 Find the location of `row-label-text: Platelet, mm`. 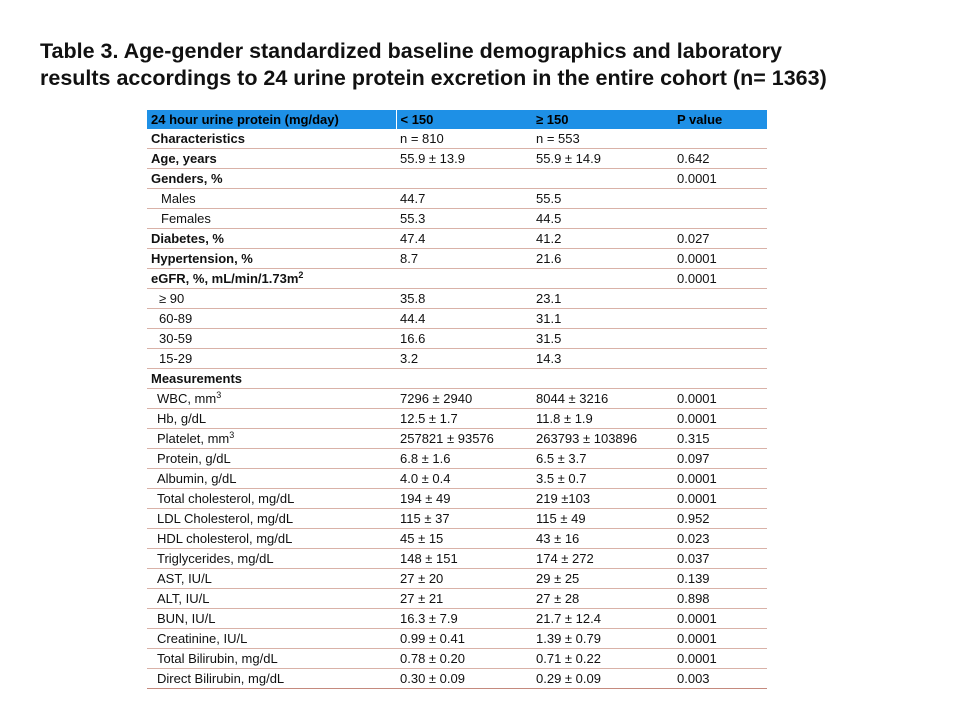

row-label-text: Platelet, mm is located at coordinates (193, 438).